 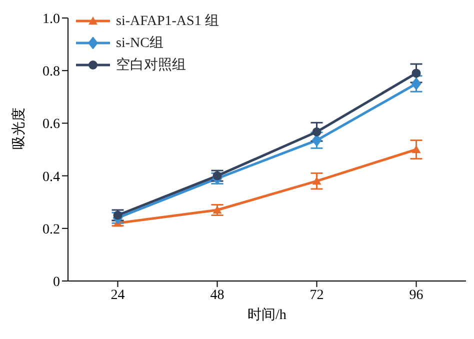 What do you see at coordinates (51, 72) in the screenshot?
I see `y-tick-label: 0.8` at bounding box center [51, 72].